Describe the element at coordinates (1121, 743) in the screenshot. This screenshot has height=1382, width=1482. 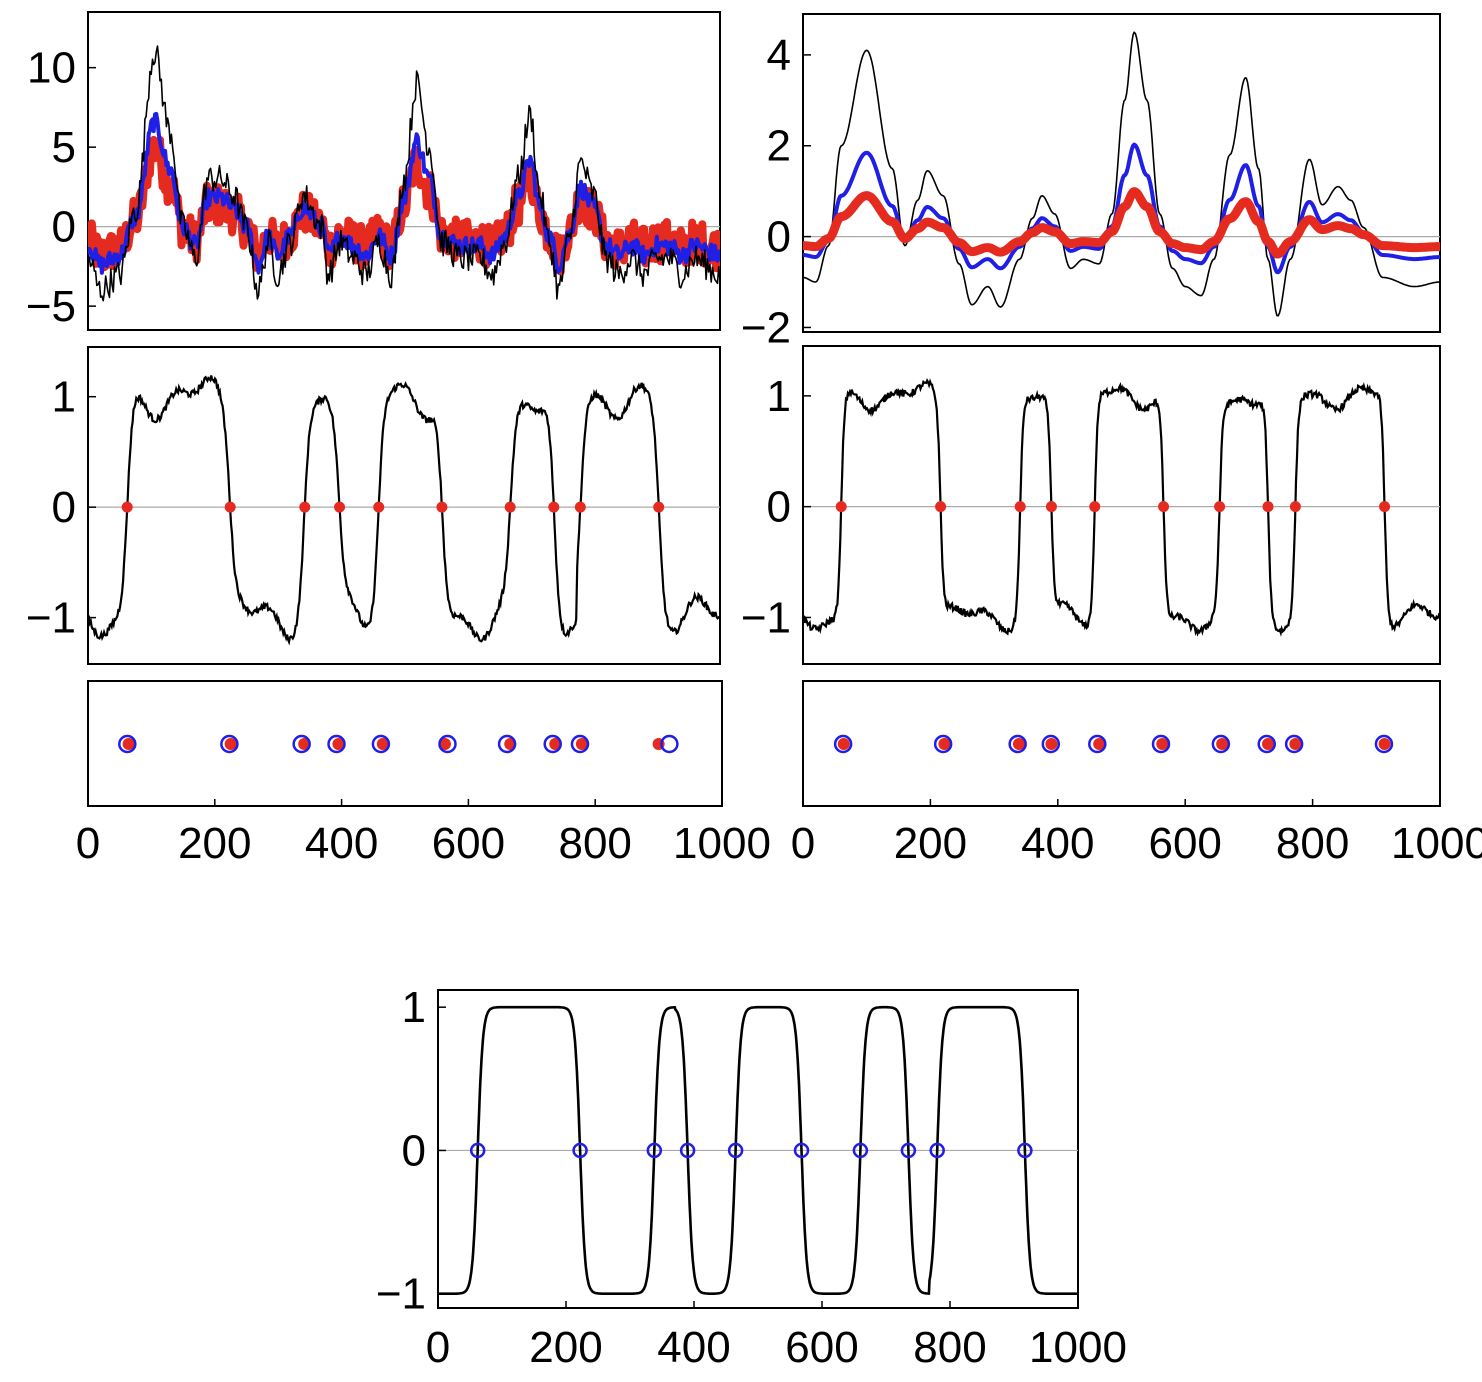
I see `panel-markers-right-frame` at that location.